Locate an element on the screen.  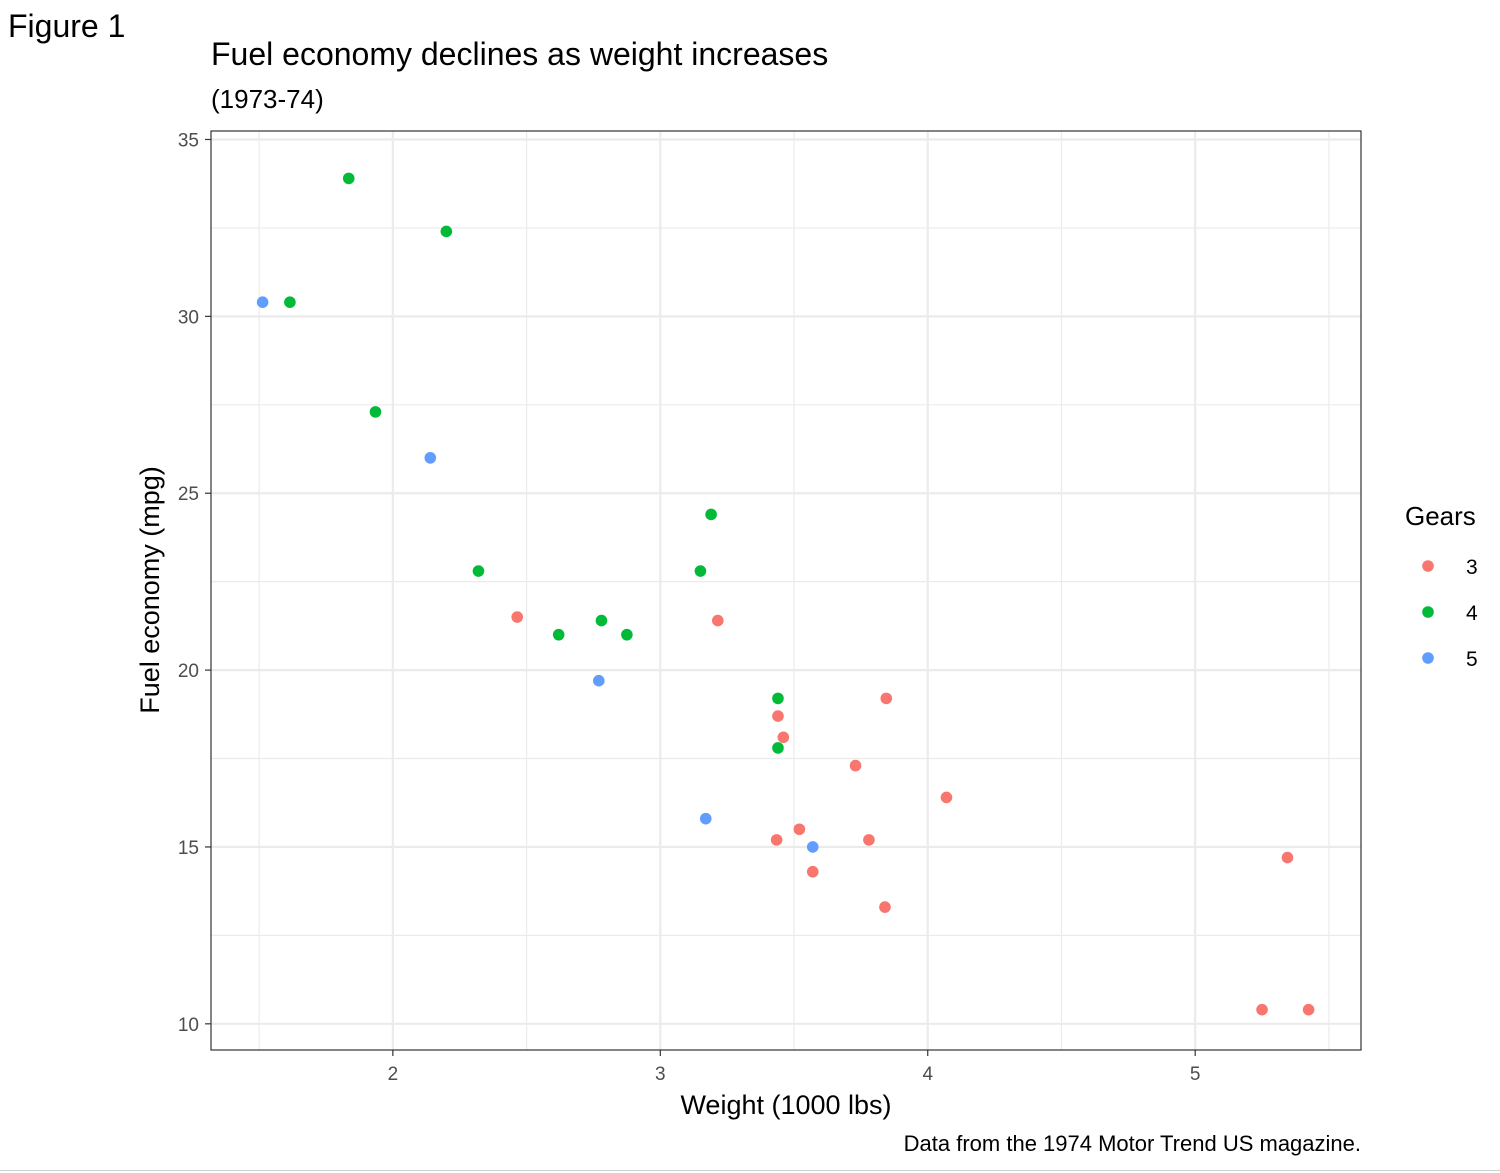
y-axis-title: Fuel economy (mpg) is located at coordinates (150, 590).